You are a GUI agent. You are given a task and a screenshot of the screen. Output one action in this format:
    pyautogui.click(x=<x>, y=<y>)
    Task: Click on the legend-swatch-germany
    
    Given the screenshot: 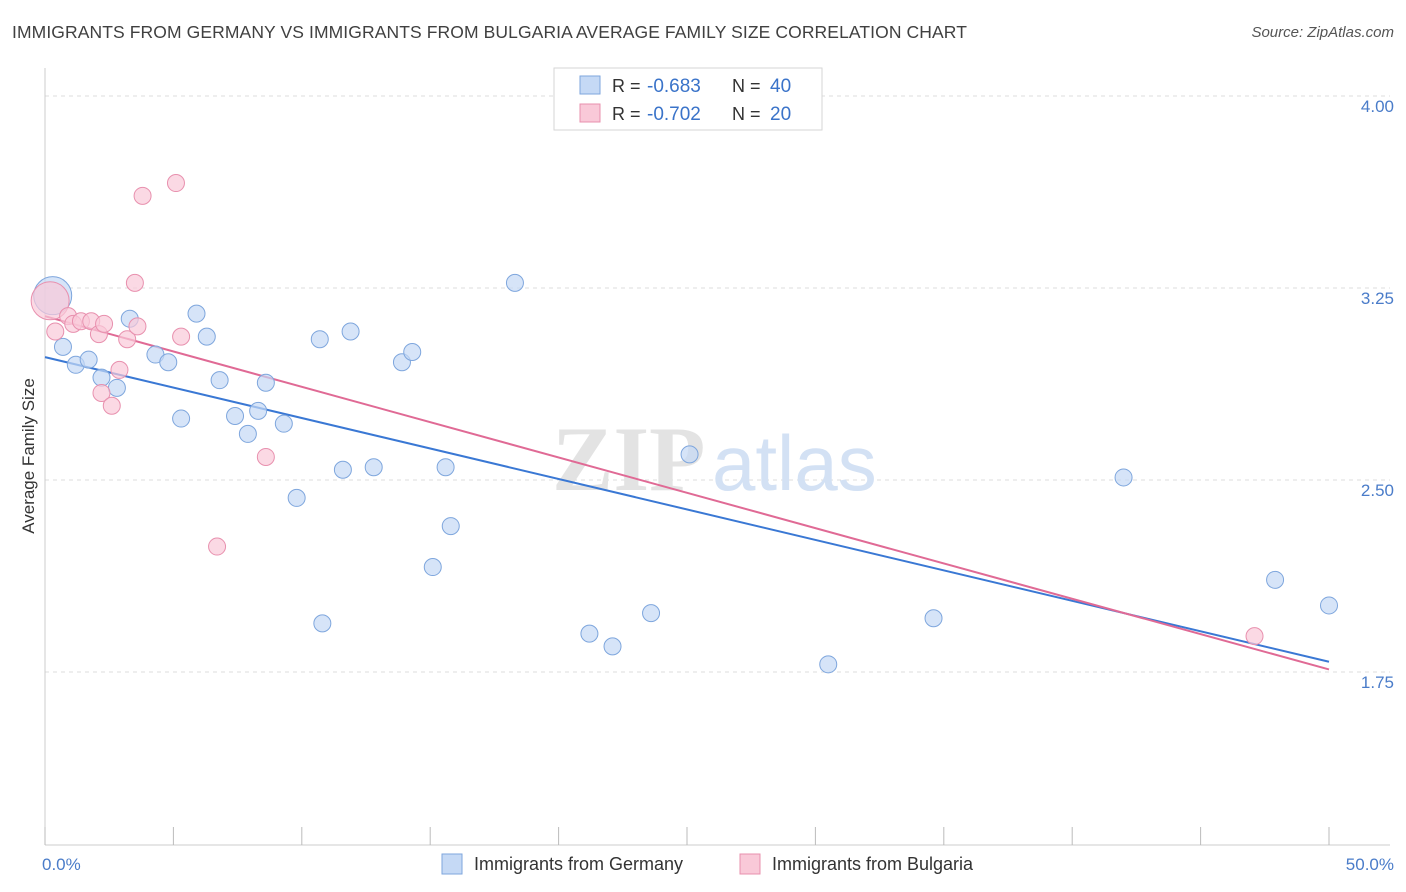 What is the action you would take?
    pyautogui.click(x=590, y=85)
    